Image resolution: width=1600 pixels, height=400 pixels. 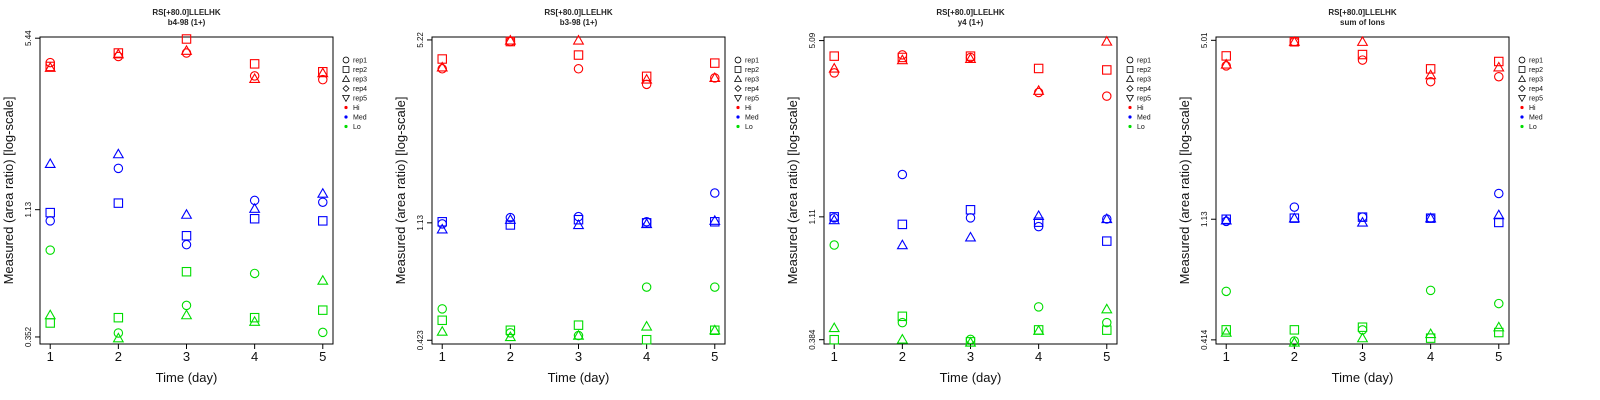 I want to click on x-tick-label: 2, so click(x=510, y=356).